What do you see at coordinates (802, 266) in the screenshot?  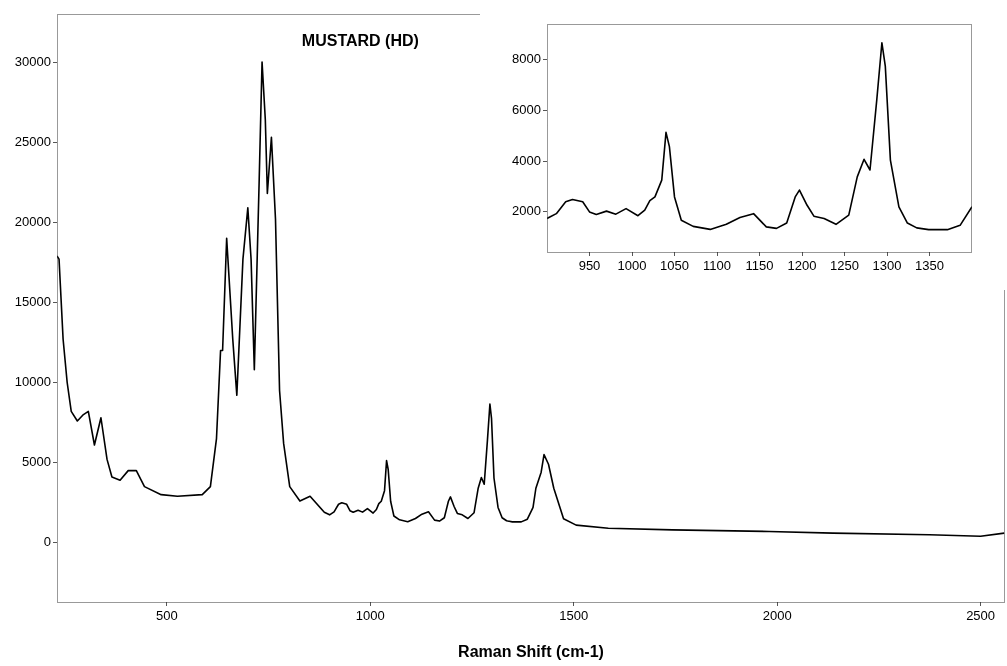 I see `x-tick-label: 1200` at bounding box center [802, 266].